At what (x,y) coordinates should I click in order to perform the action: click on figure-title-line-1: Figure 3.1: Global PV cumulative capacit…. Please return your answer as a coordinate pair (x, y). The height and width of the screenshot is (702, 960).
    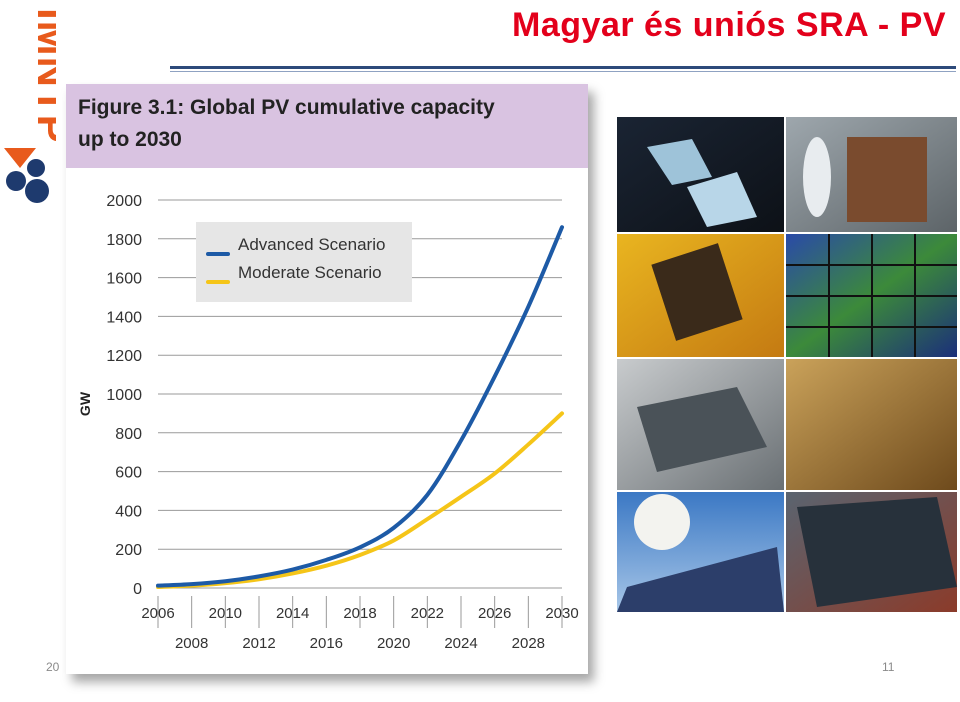
    Looking at the image, I should click on (286, 107).